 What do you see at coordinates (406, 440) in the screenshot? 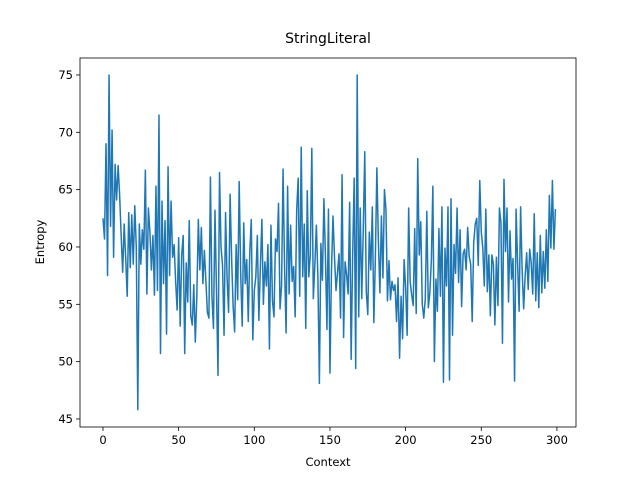
I see `x-tick-label: 200` at bounding box center [406, 440].